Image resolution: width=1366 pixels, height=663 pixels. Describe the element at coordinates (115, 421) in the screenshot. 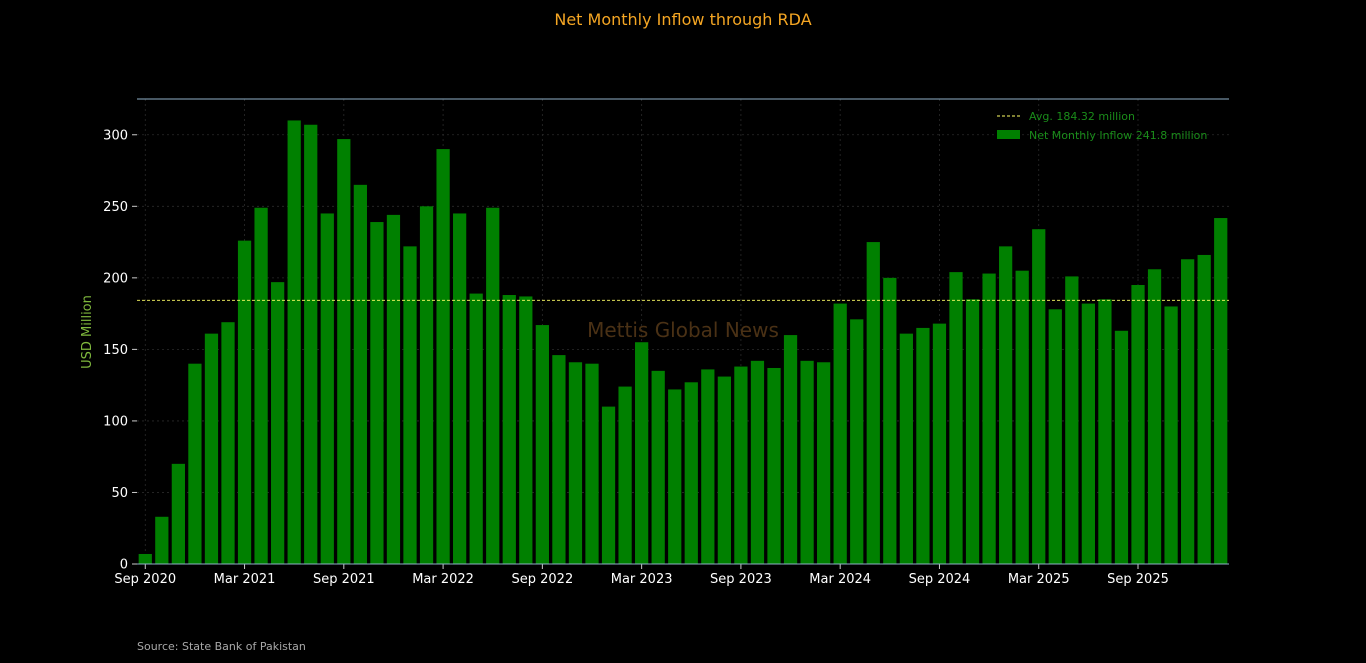

I see `y-tick-label: 100` at that location.